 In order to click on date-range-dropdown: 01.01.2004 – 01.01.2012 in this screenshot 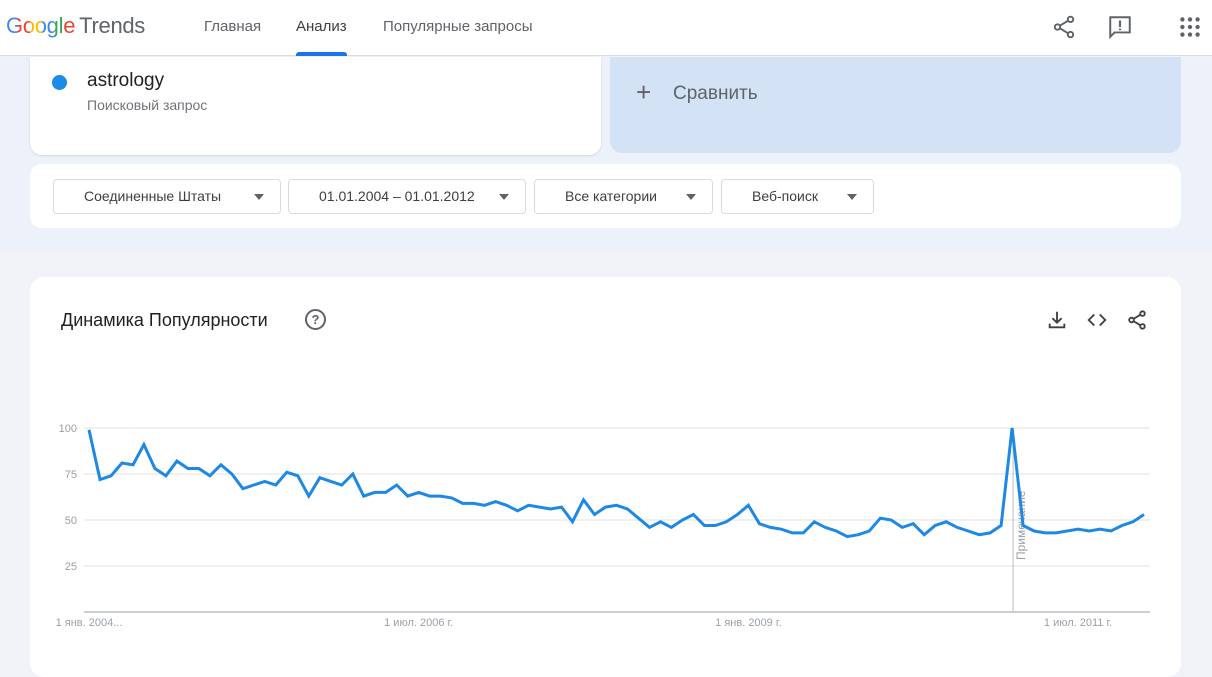, I will do `click(407, 196)`.